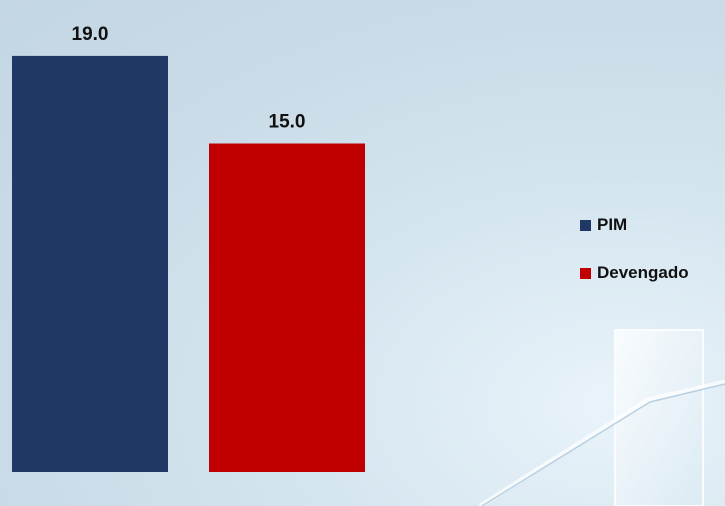 This screenshot has height=506, width=725. Describe the element at coordinates (585, 225) in the screenshot. I see `legend-swatch-pim` at that location.